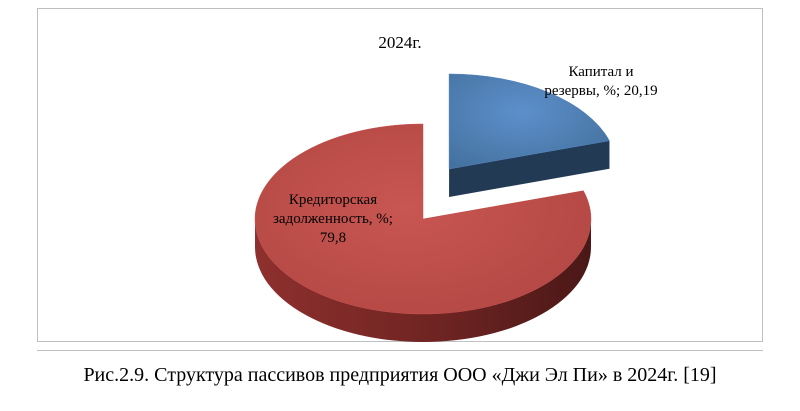 This screenshot has height=411, width=800. What do you see at coordinates (601, 82) in the screenshot?
I see `slice-label-capital: Капитал и резервы, %; 20,19` at bounding box center [601, 82].